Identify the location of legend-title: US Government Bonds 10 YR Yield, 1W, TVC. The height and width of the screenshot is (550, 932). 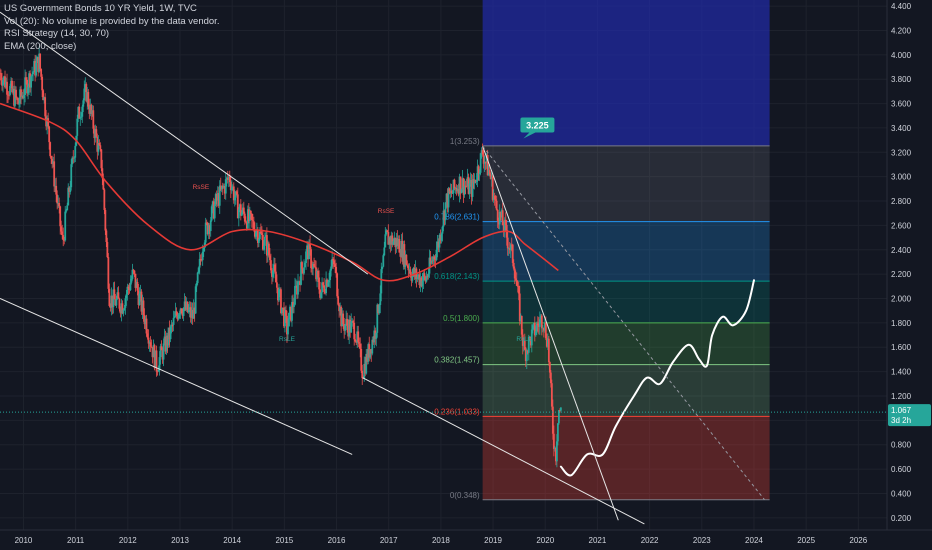
(100, 8).